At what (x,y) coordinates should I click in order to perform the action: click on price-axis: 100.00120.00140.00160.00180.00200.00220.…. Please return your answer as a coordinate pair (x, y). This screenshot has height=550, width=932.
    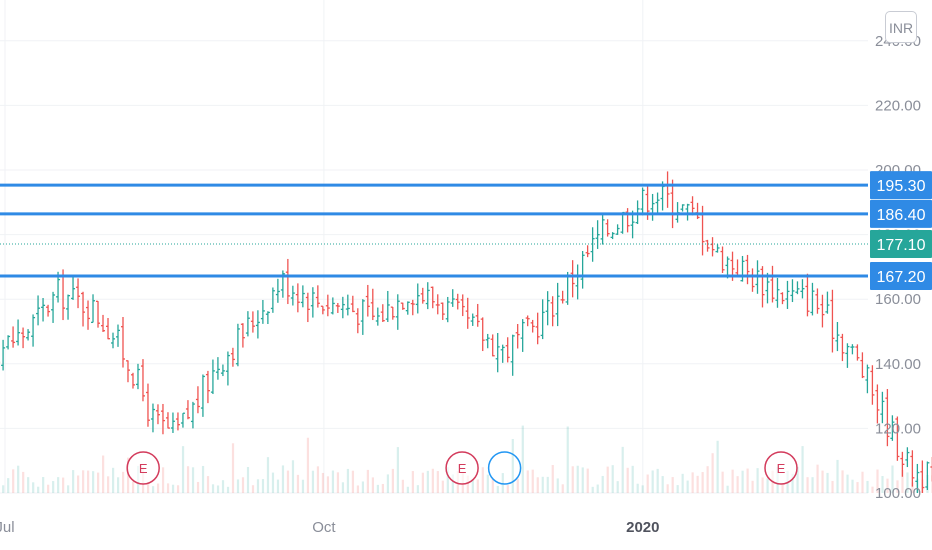
    Looking at the image, I should click on (901, 267).